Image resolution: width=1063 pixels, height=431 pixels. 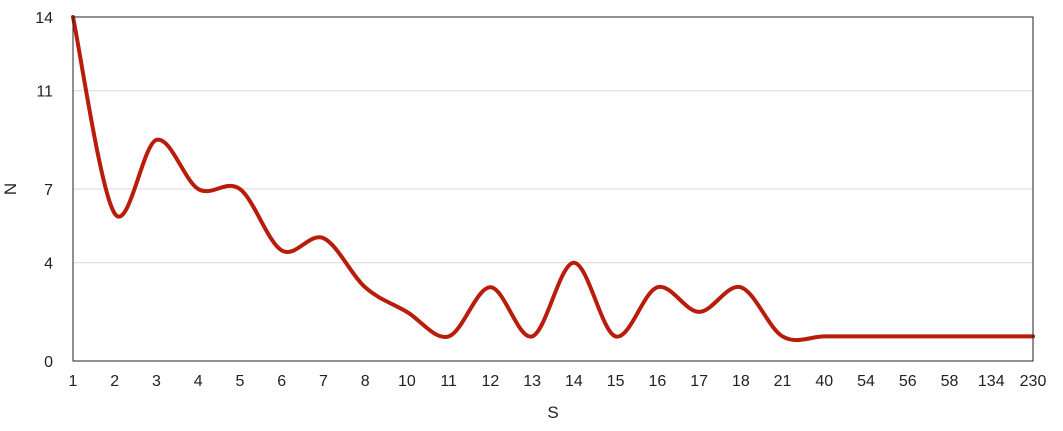 What do you see at coordinates (991, 381) in the screenshot?
I see `x-tick-label: 134` at bounding box center [991, 381].